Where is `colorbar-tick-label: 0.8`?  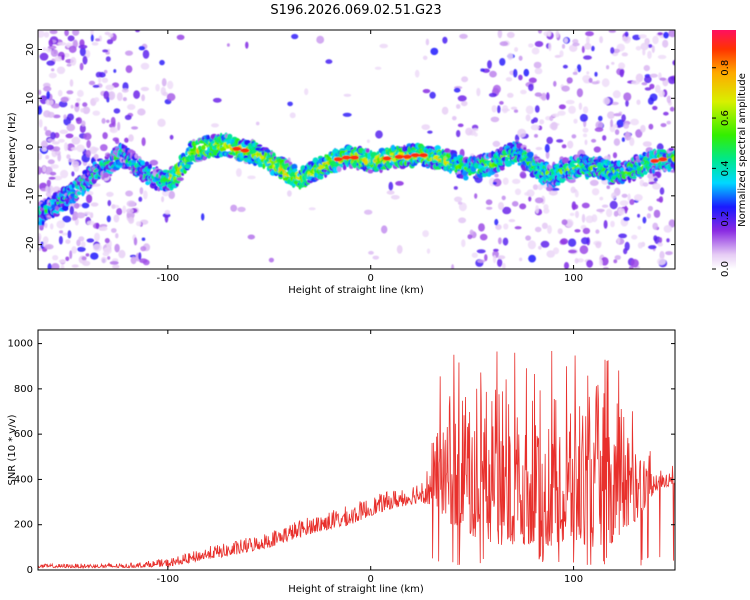
colorbar-tick-label: 0.8 is located at coordinates (725, 68).